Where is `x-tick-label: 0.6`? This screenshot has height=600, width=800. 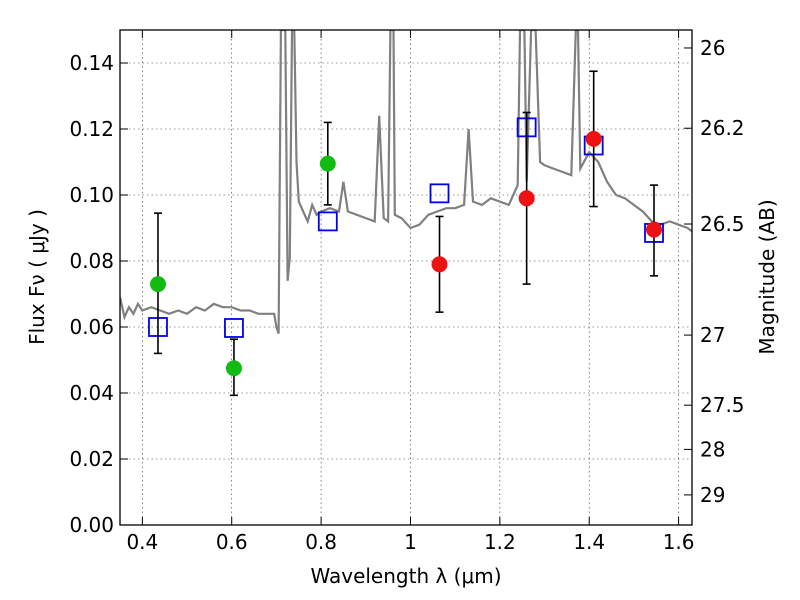
x-tick-label: 0.6 is located at coordinates (232, 542).